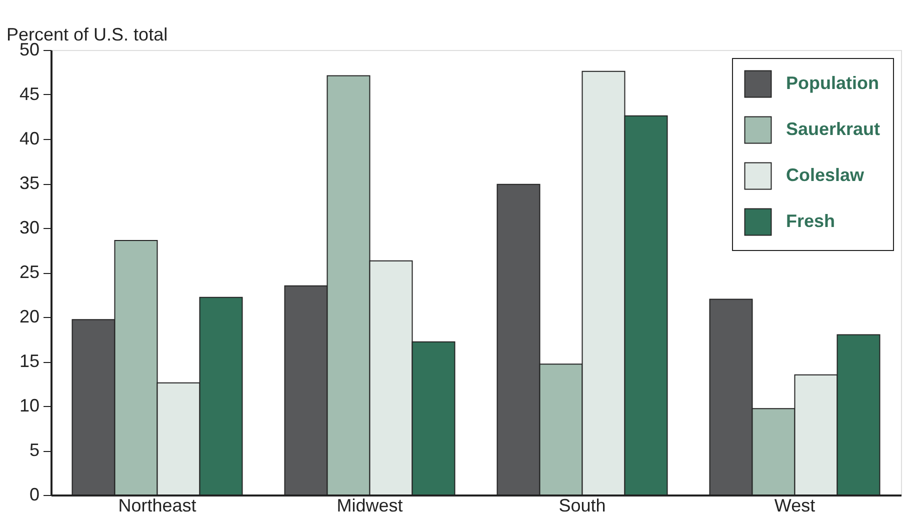 The height and width of the screenshot is (525, 911). Describe the element at coordinates (29, 183) in the screenshot. I see `y-tick-label: 35` at that location.